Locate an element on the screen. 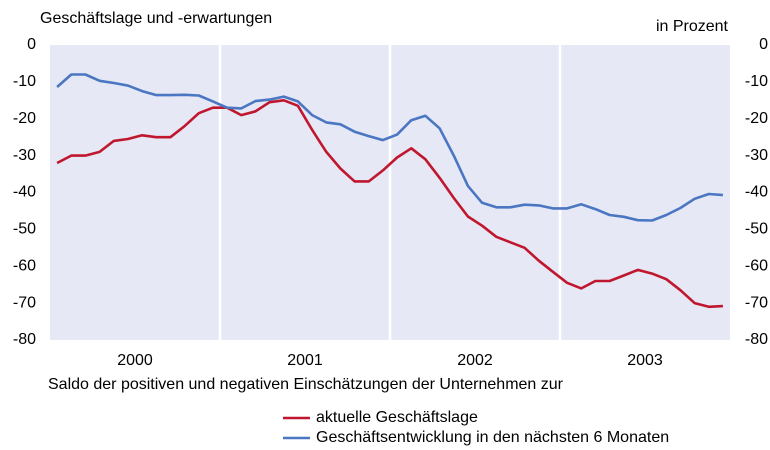 Image resolution: width=770 pixels, height=450 pixels. y2-tick-label: -60 is located at coordinates (756, 265).